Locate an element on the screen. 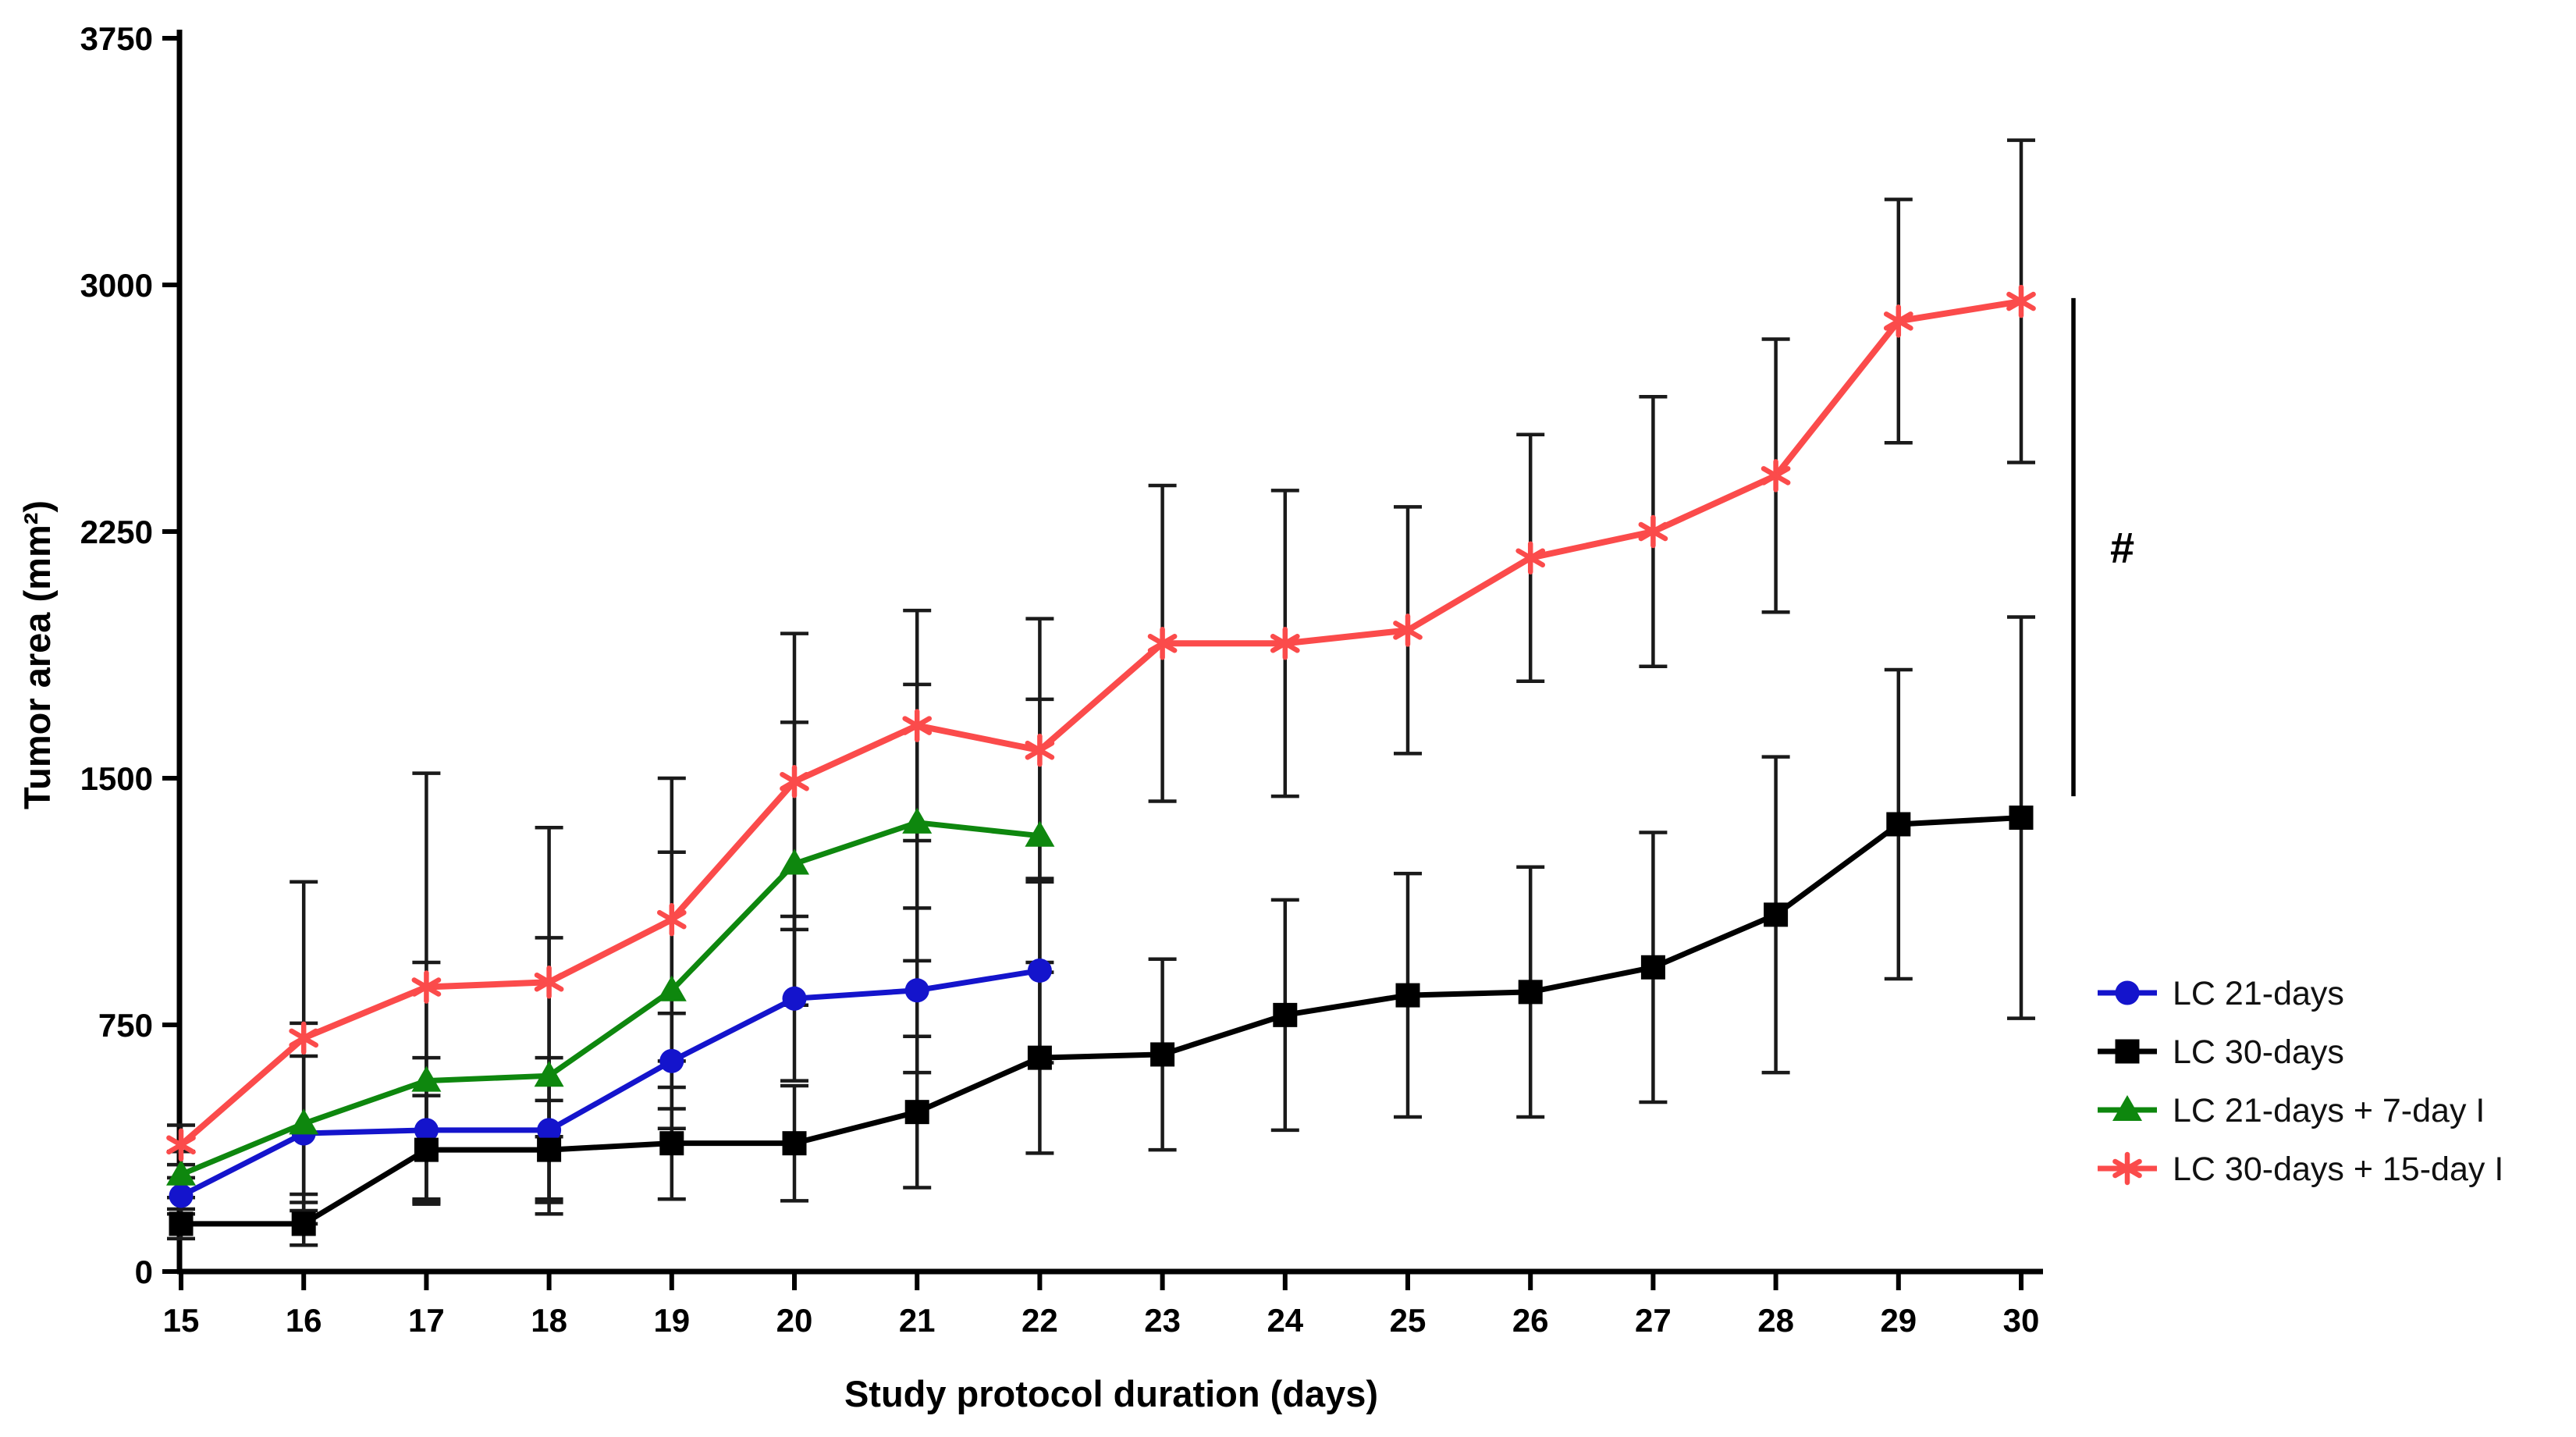  significance-annotation: # is located at coordinates (2102, 547).